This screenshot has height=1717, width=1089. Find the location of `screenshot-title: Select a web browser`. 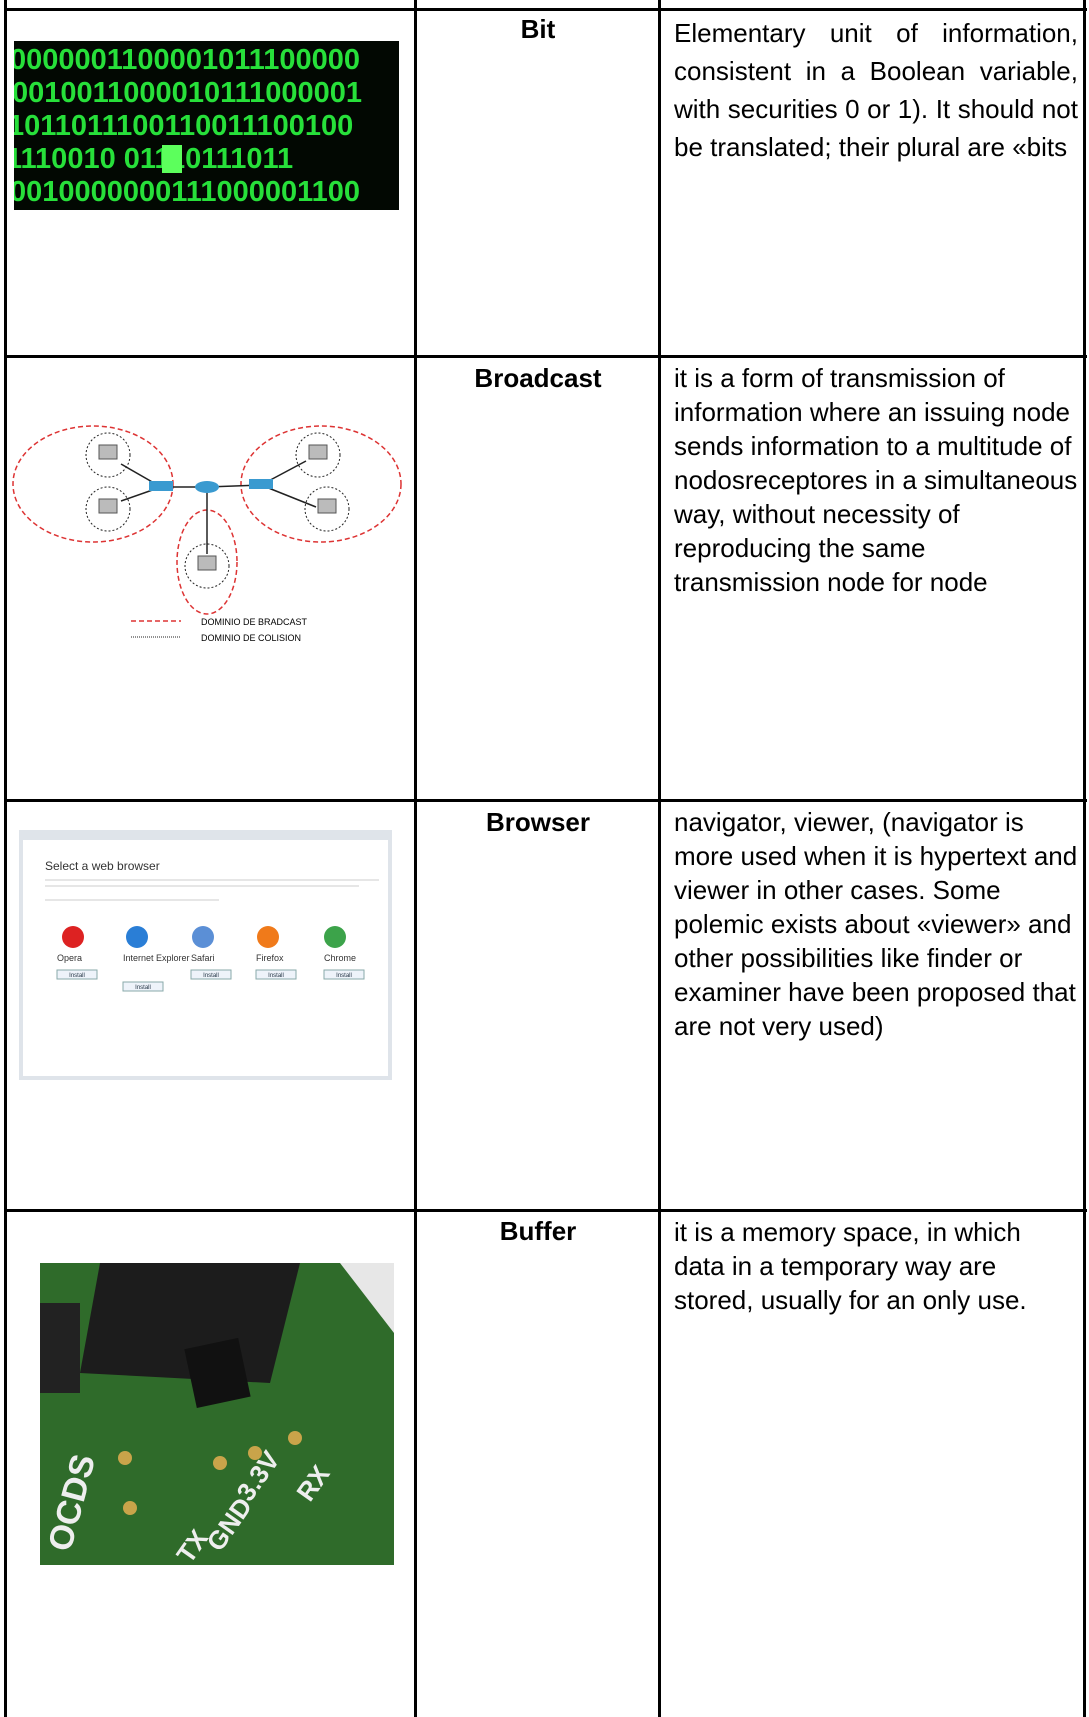

screenshot-title: Select a web browser is located at coordinates (102, 866).